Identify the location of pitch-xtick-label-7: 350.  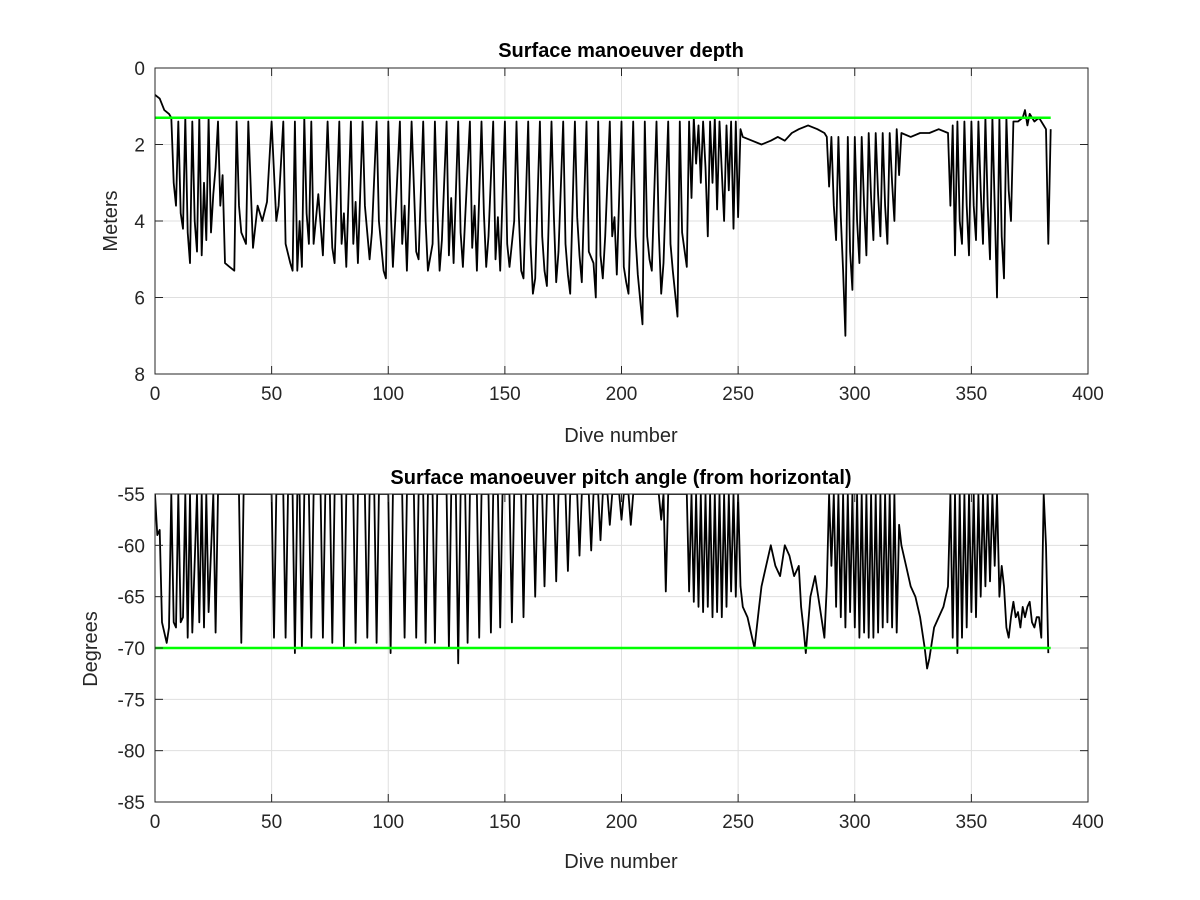
(972, 822).